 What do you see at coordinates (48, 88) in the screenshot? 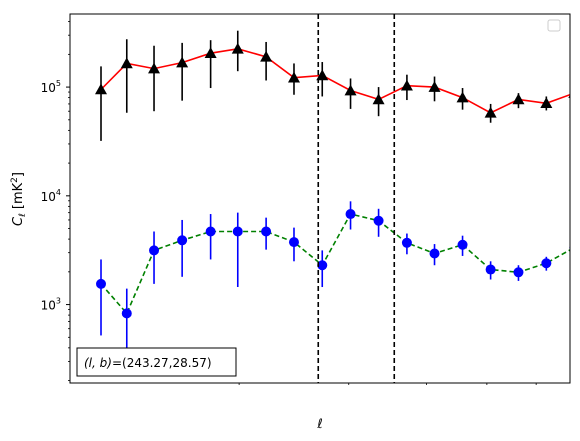
I see `y-tick-label-3-base: 10` at bounding box center [48, 88].